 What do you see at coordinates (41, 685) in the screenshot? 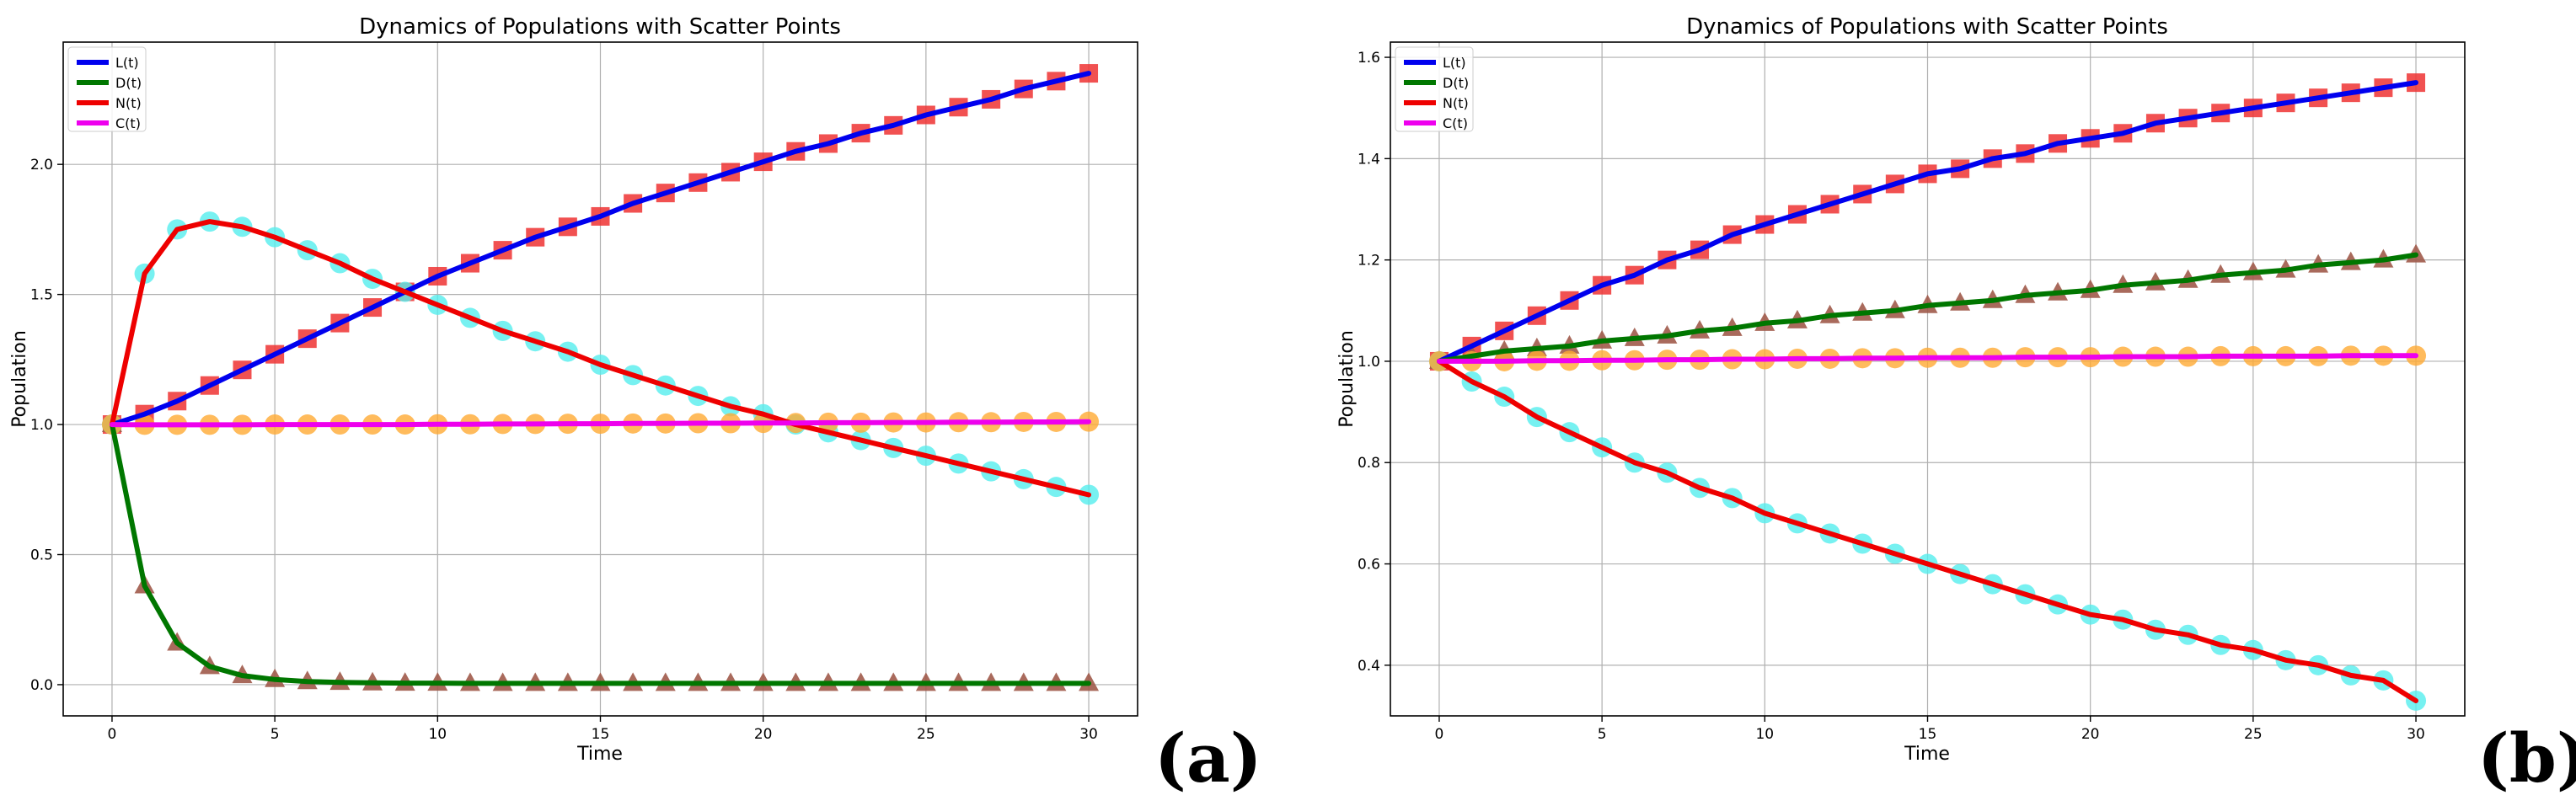
I see `y-tick-label: 0.0` at bounding box center [41, 685].